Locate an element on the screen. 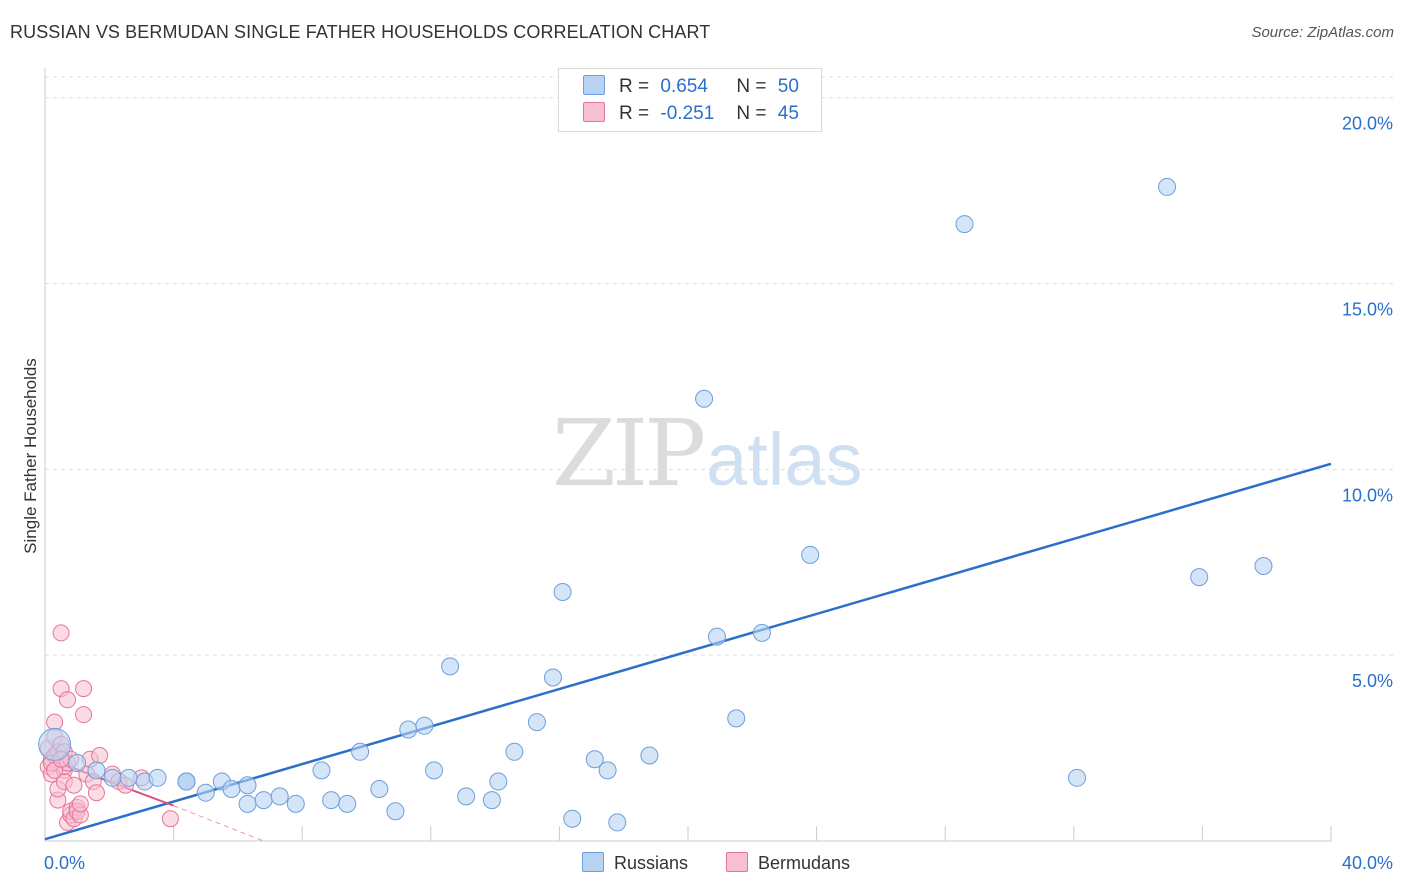 This screenshot has width=1406, height=892. bottom-bermudans-swatch is located at coordinates (737, 862).